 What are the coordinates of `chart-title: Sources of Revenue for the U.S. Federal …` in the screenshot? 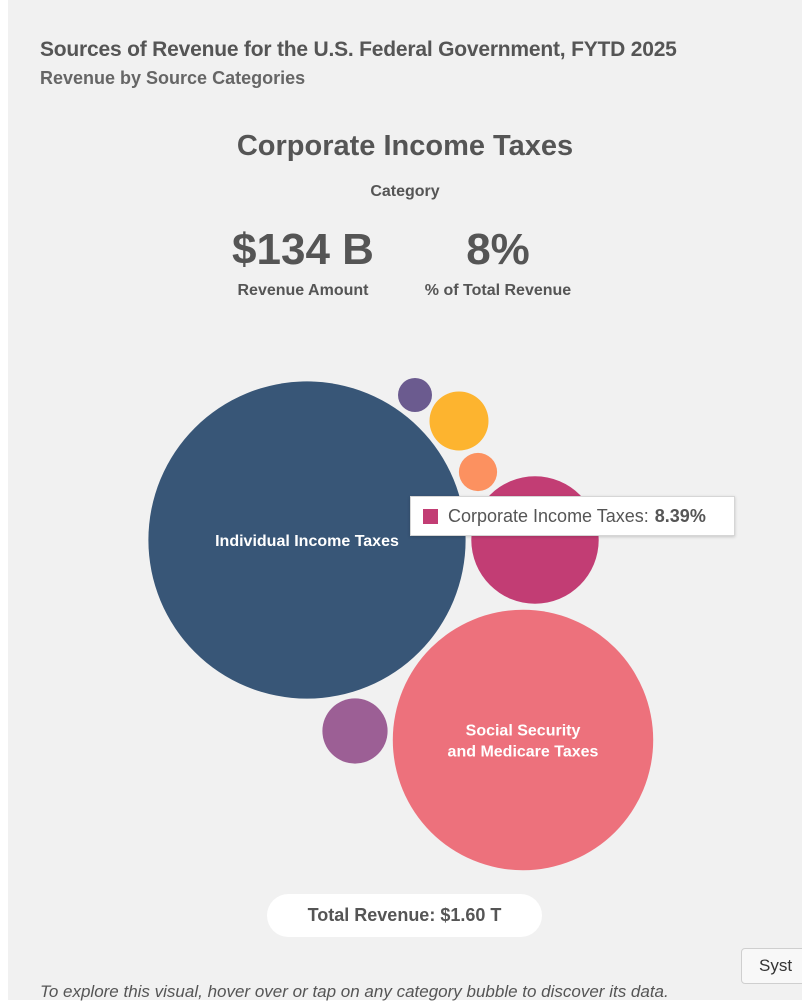 It's located at (358, 49).